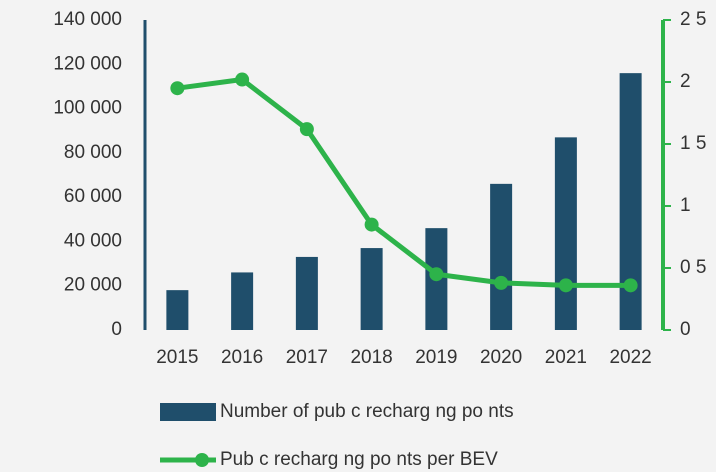 This screenshot has width=716, height=472. Describe the element at coordinates (693, 143) in the screenshot. I see `y2-tick-label: 1 5` at that location.